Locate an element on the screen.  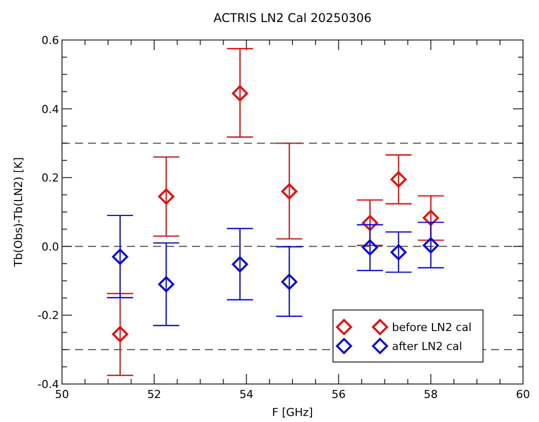
y-tick-label: 0.6 is located at coordinates (50, 40).